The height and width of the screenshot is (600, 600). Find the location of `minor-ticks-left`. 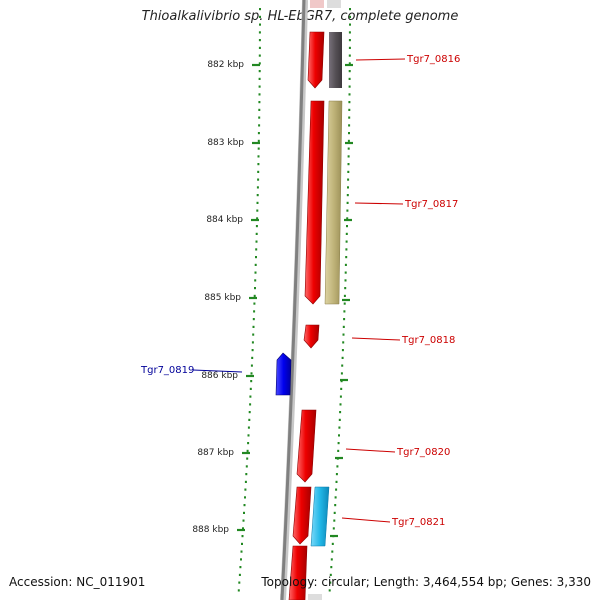

minor-ticks-left is located at coordinates (249, 300).